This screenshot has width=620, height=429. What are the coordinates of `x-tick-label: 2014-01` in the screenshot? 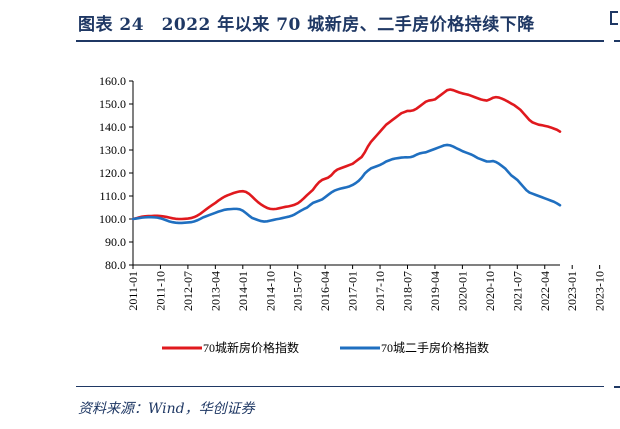 It's located at (243, 291).